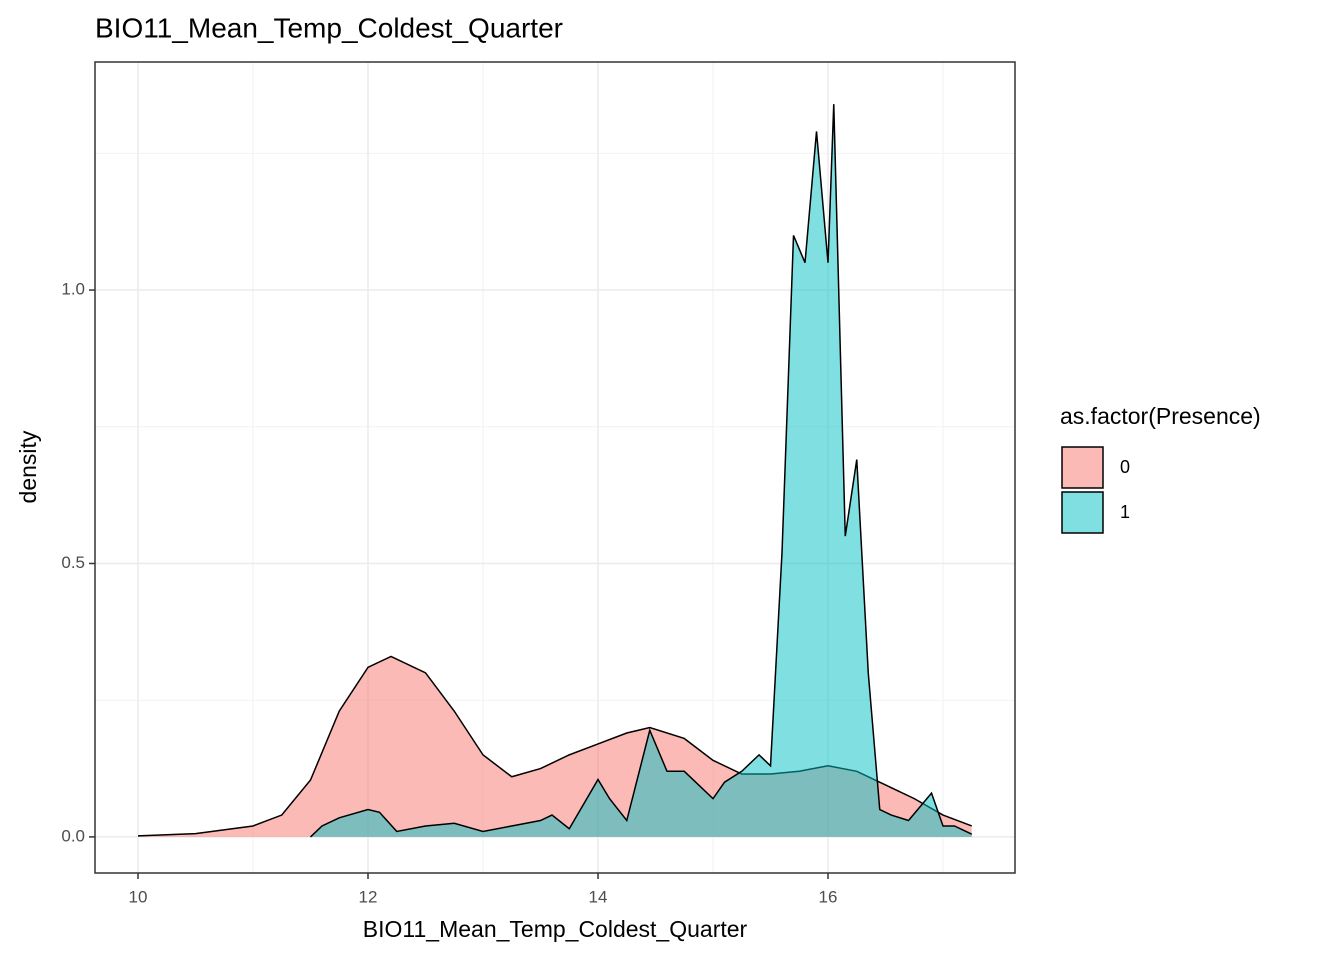 The height and width of the screenshot is (960, 1344). Describe the element at coordinates (555, 929) in the screenshot. I see `x-axis-label: BIO11_Mean_Temp_Coldest_Quarter` at that location.